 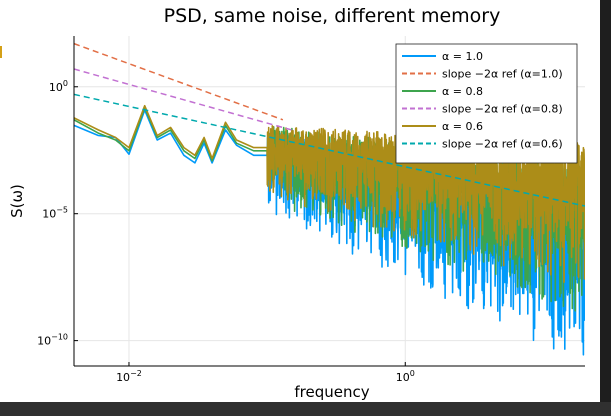 What do you see at coordinates (405, 376) in the screenshot?
I see `x-tick-label: 10⁰` at bounding box center [405, 376].